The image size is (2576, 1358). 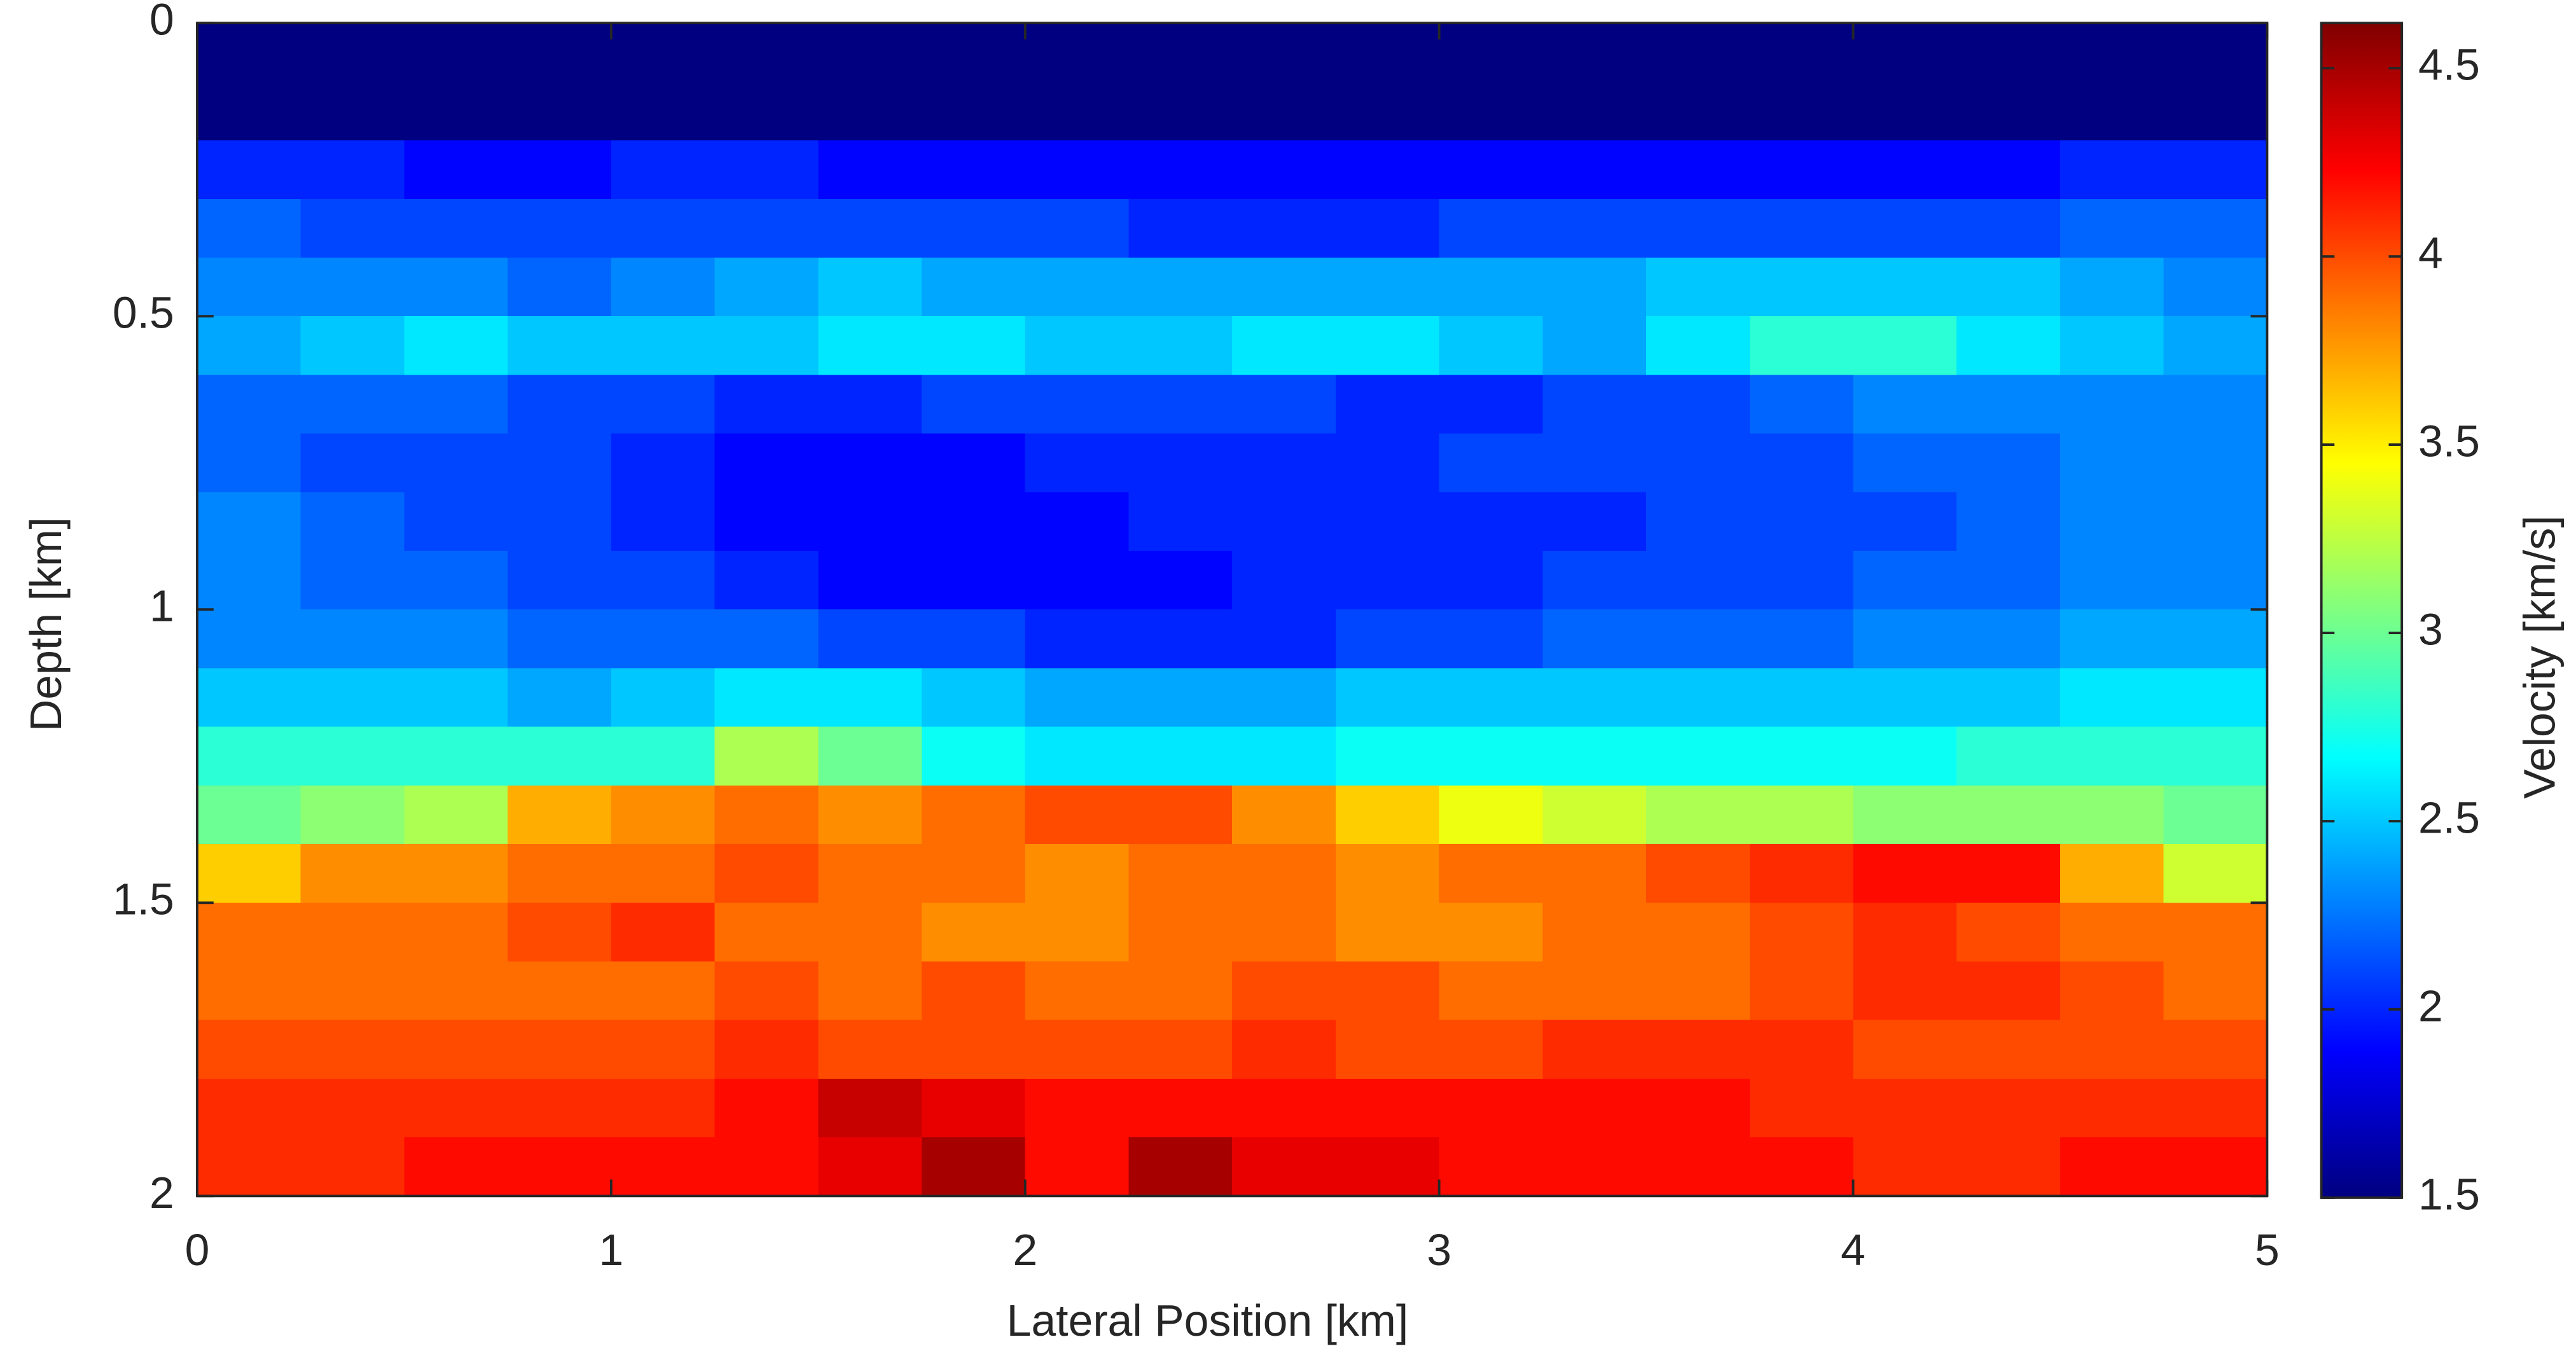 I want to click on y-tick-label: 2, so click(x=161, y=1192).